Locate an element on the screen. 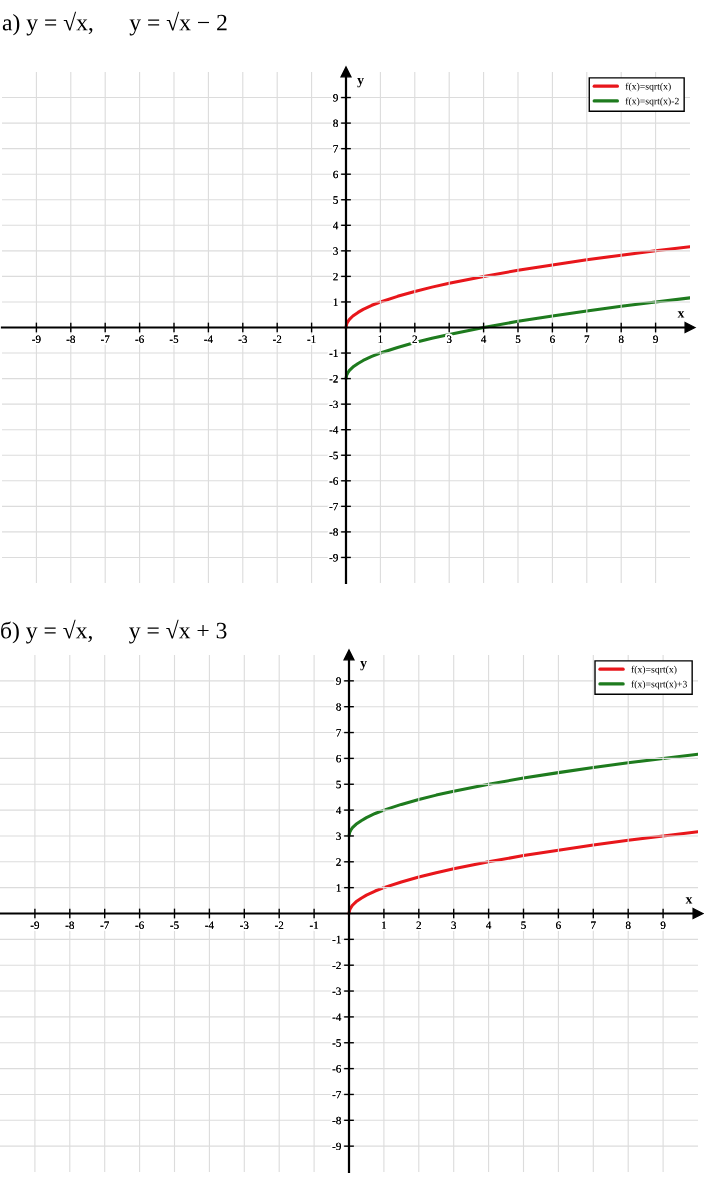 The image size is (704, 1177). legend-label: f(x)=sqrt(x)-2 is located at coordinates (652, 102).